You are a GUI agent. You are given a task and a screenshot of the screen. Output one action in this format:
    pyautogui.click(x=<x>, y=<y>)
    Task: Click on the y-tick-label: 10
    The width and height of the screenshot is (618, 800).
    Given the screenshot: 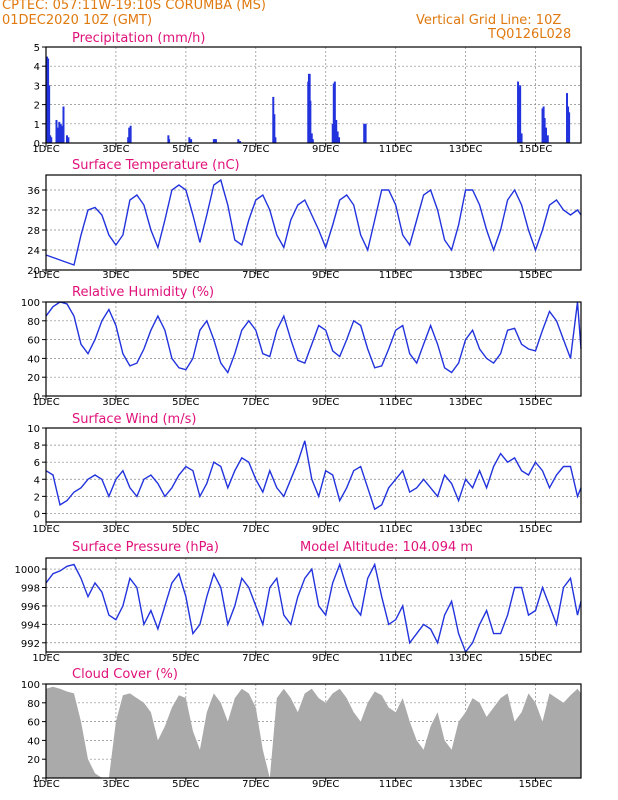 What is the action you would take?
    pyautogui.click(x=33, y=429)
    